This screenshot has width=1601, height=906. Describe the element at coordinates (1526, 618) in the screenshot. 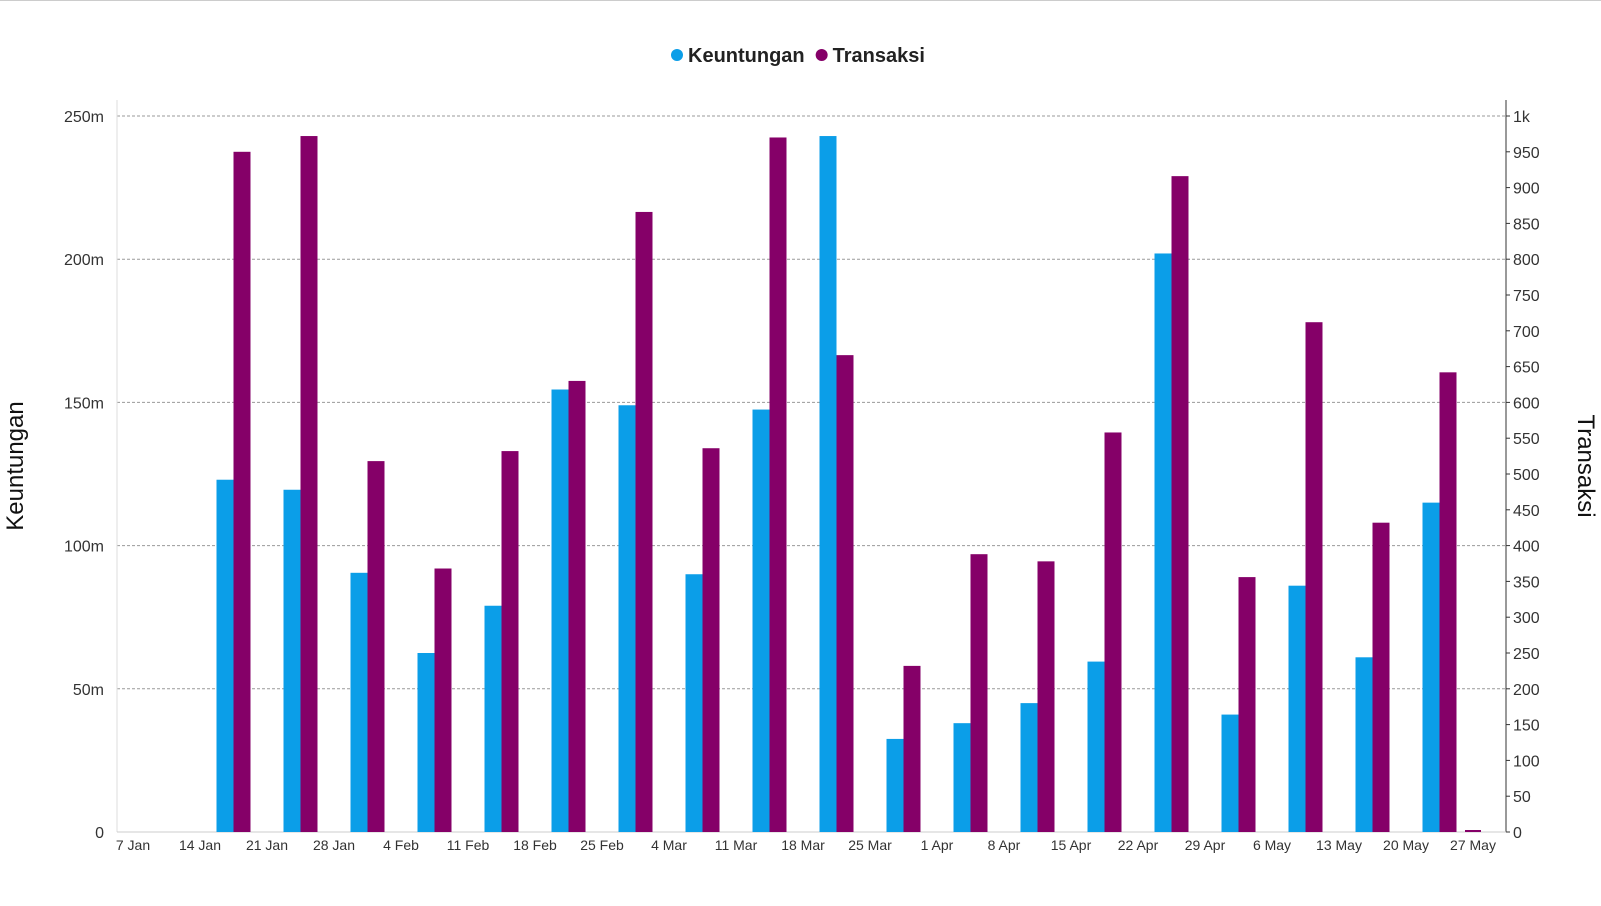

I see `y-right-tick-label: 300` at that location.